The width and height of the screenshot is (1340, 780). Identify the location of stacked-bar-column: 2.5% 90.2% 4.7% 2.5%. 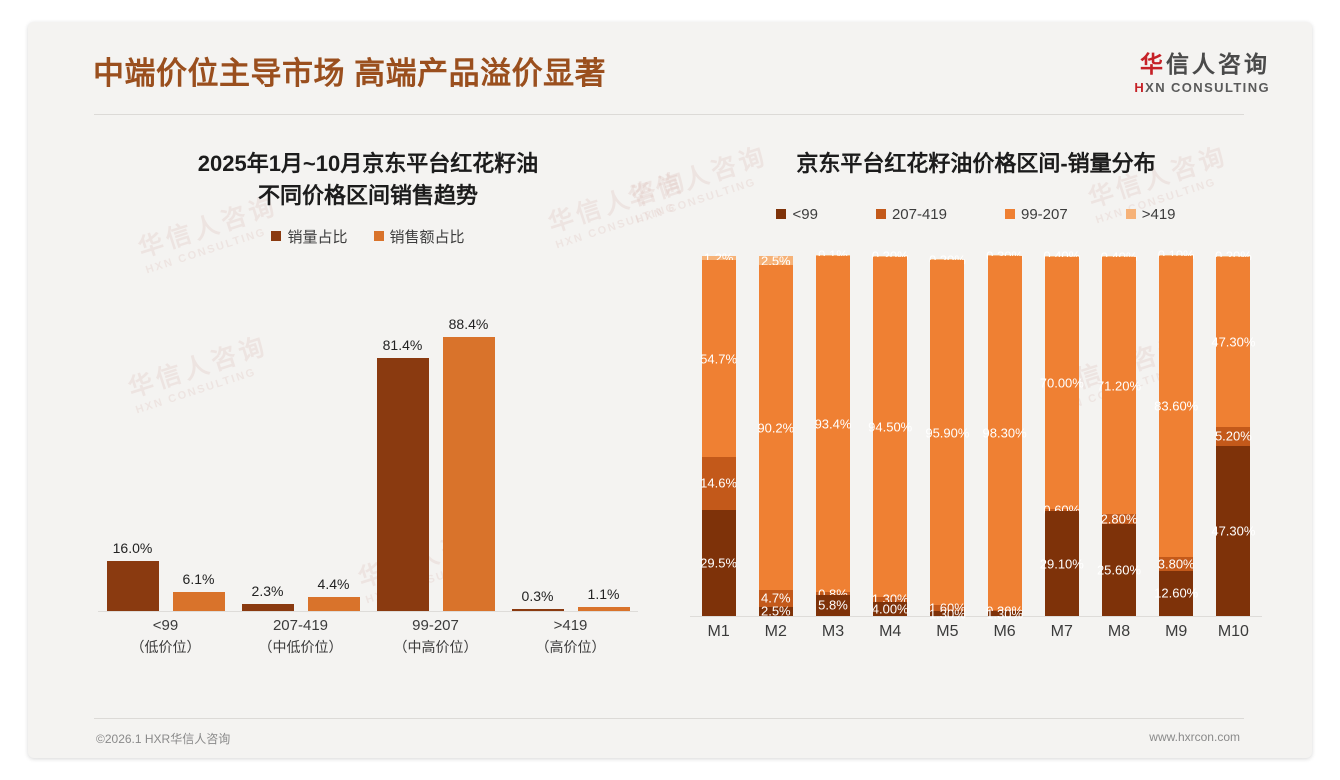
(776, 436).